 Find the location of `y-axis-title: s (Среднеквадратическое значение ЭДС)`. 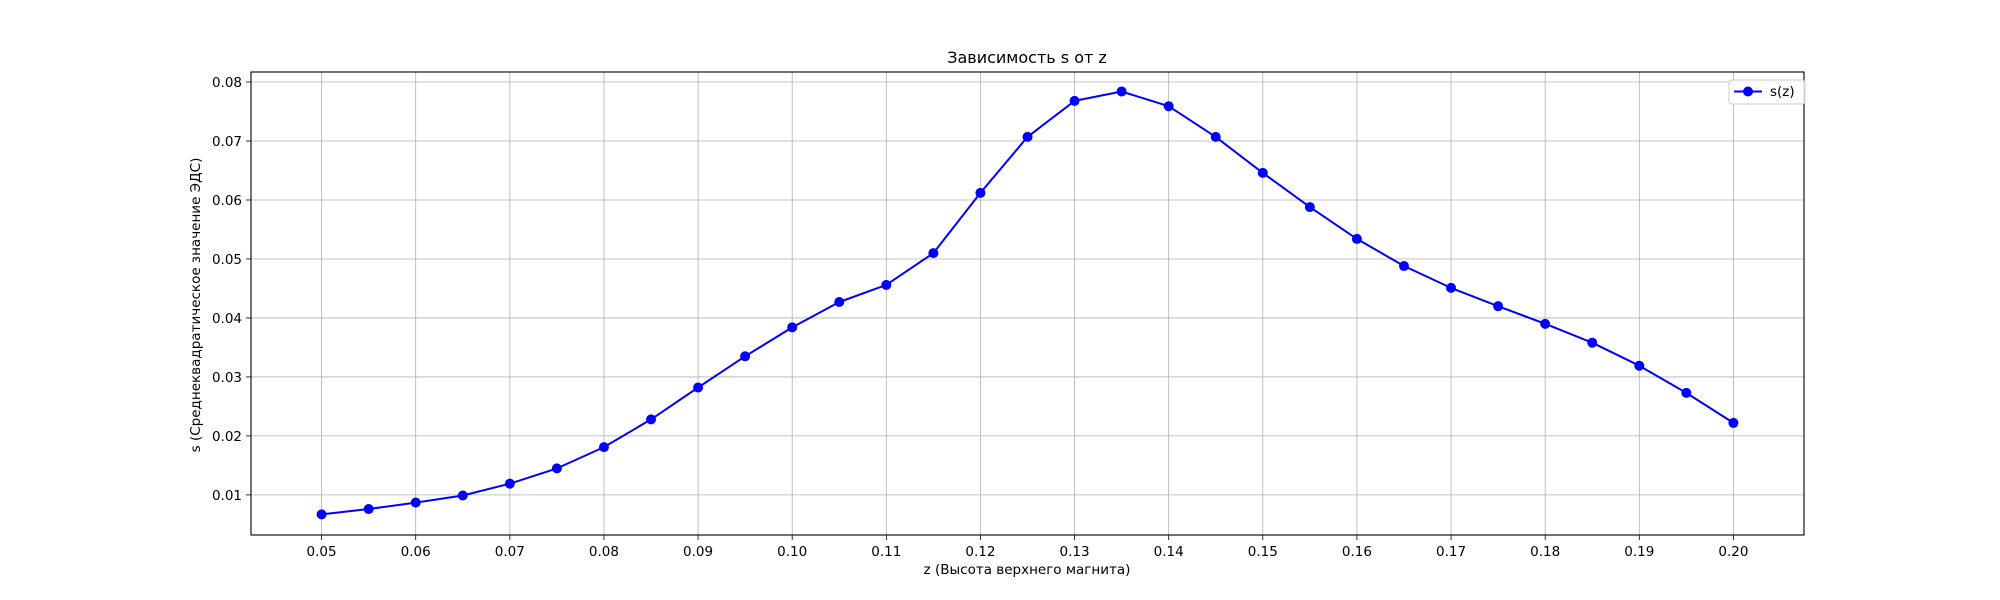

y-axis-title: s (Среднеквадратическое значение ЭДС) is located at coordinates (196, 305).